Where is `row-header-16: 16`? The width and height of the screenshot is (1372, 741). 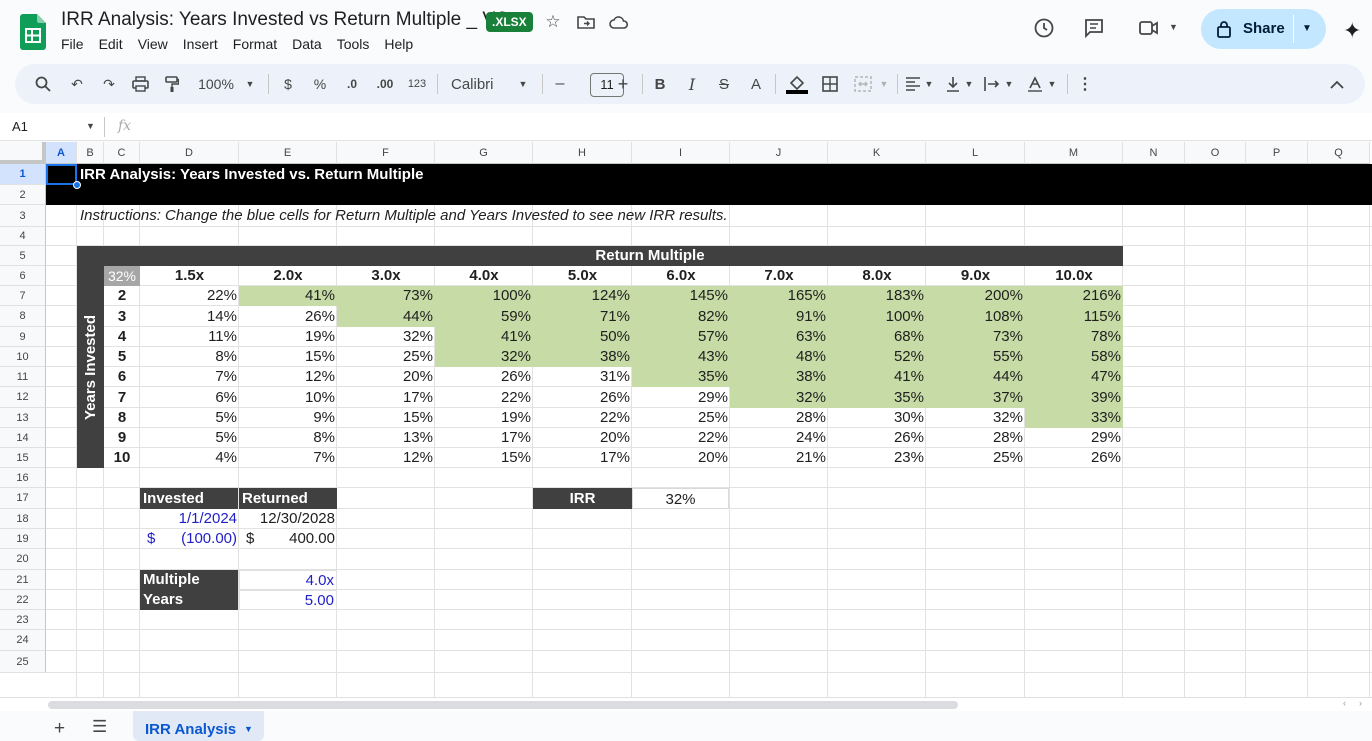
row-header-16: 16 is located at coordinates (23, 478).